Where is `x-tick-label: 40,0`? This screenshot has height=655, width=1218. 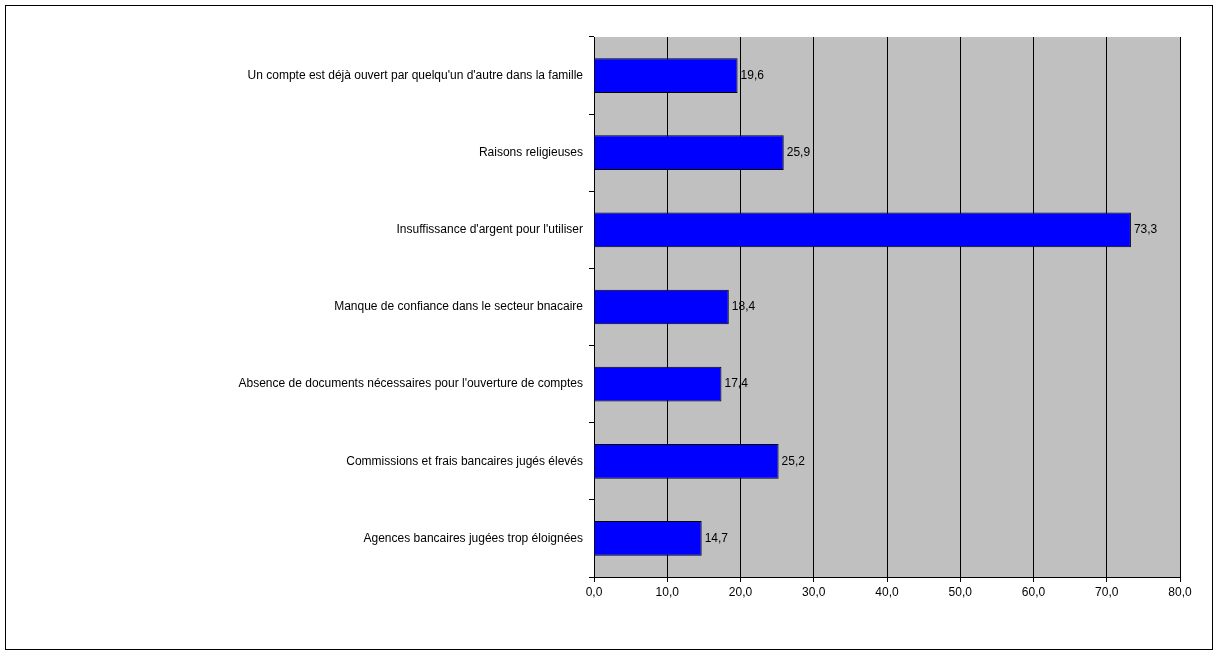
x-tick-label: 40,0 is located at coordinates (887, 591).